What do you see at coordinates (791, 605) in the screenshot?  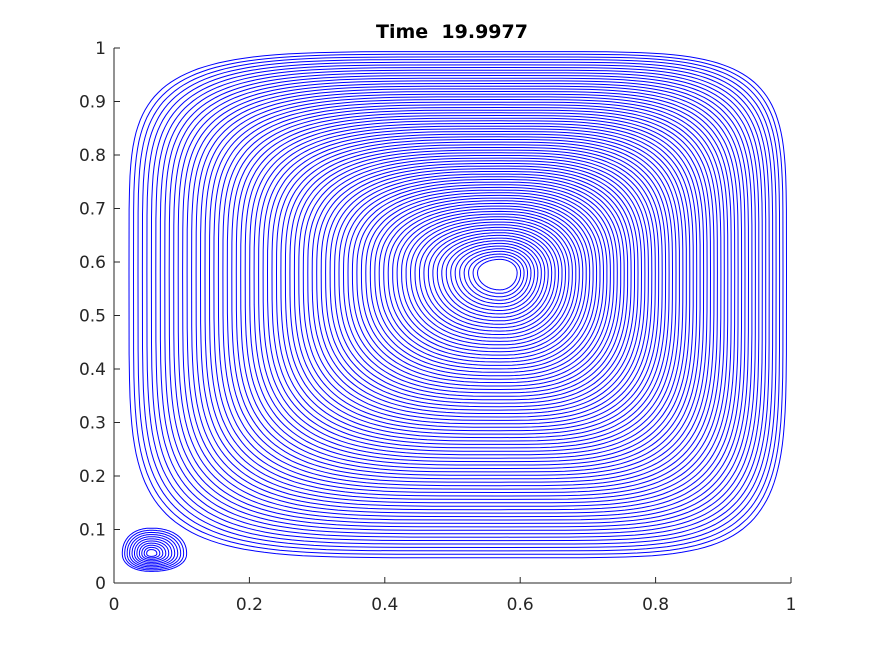 I see `x-tick-label: 1` at bounding box center [791, 605].